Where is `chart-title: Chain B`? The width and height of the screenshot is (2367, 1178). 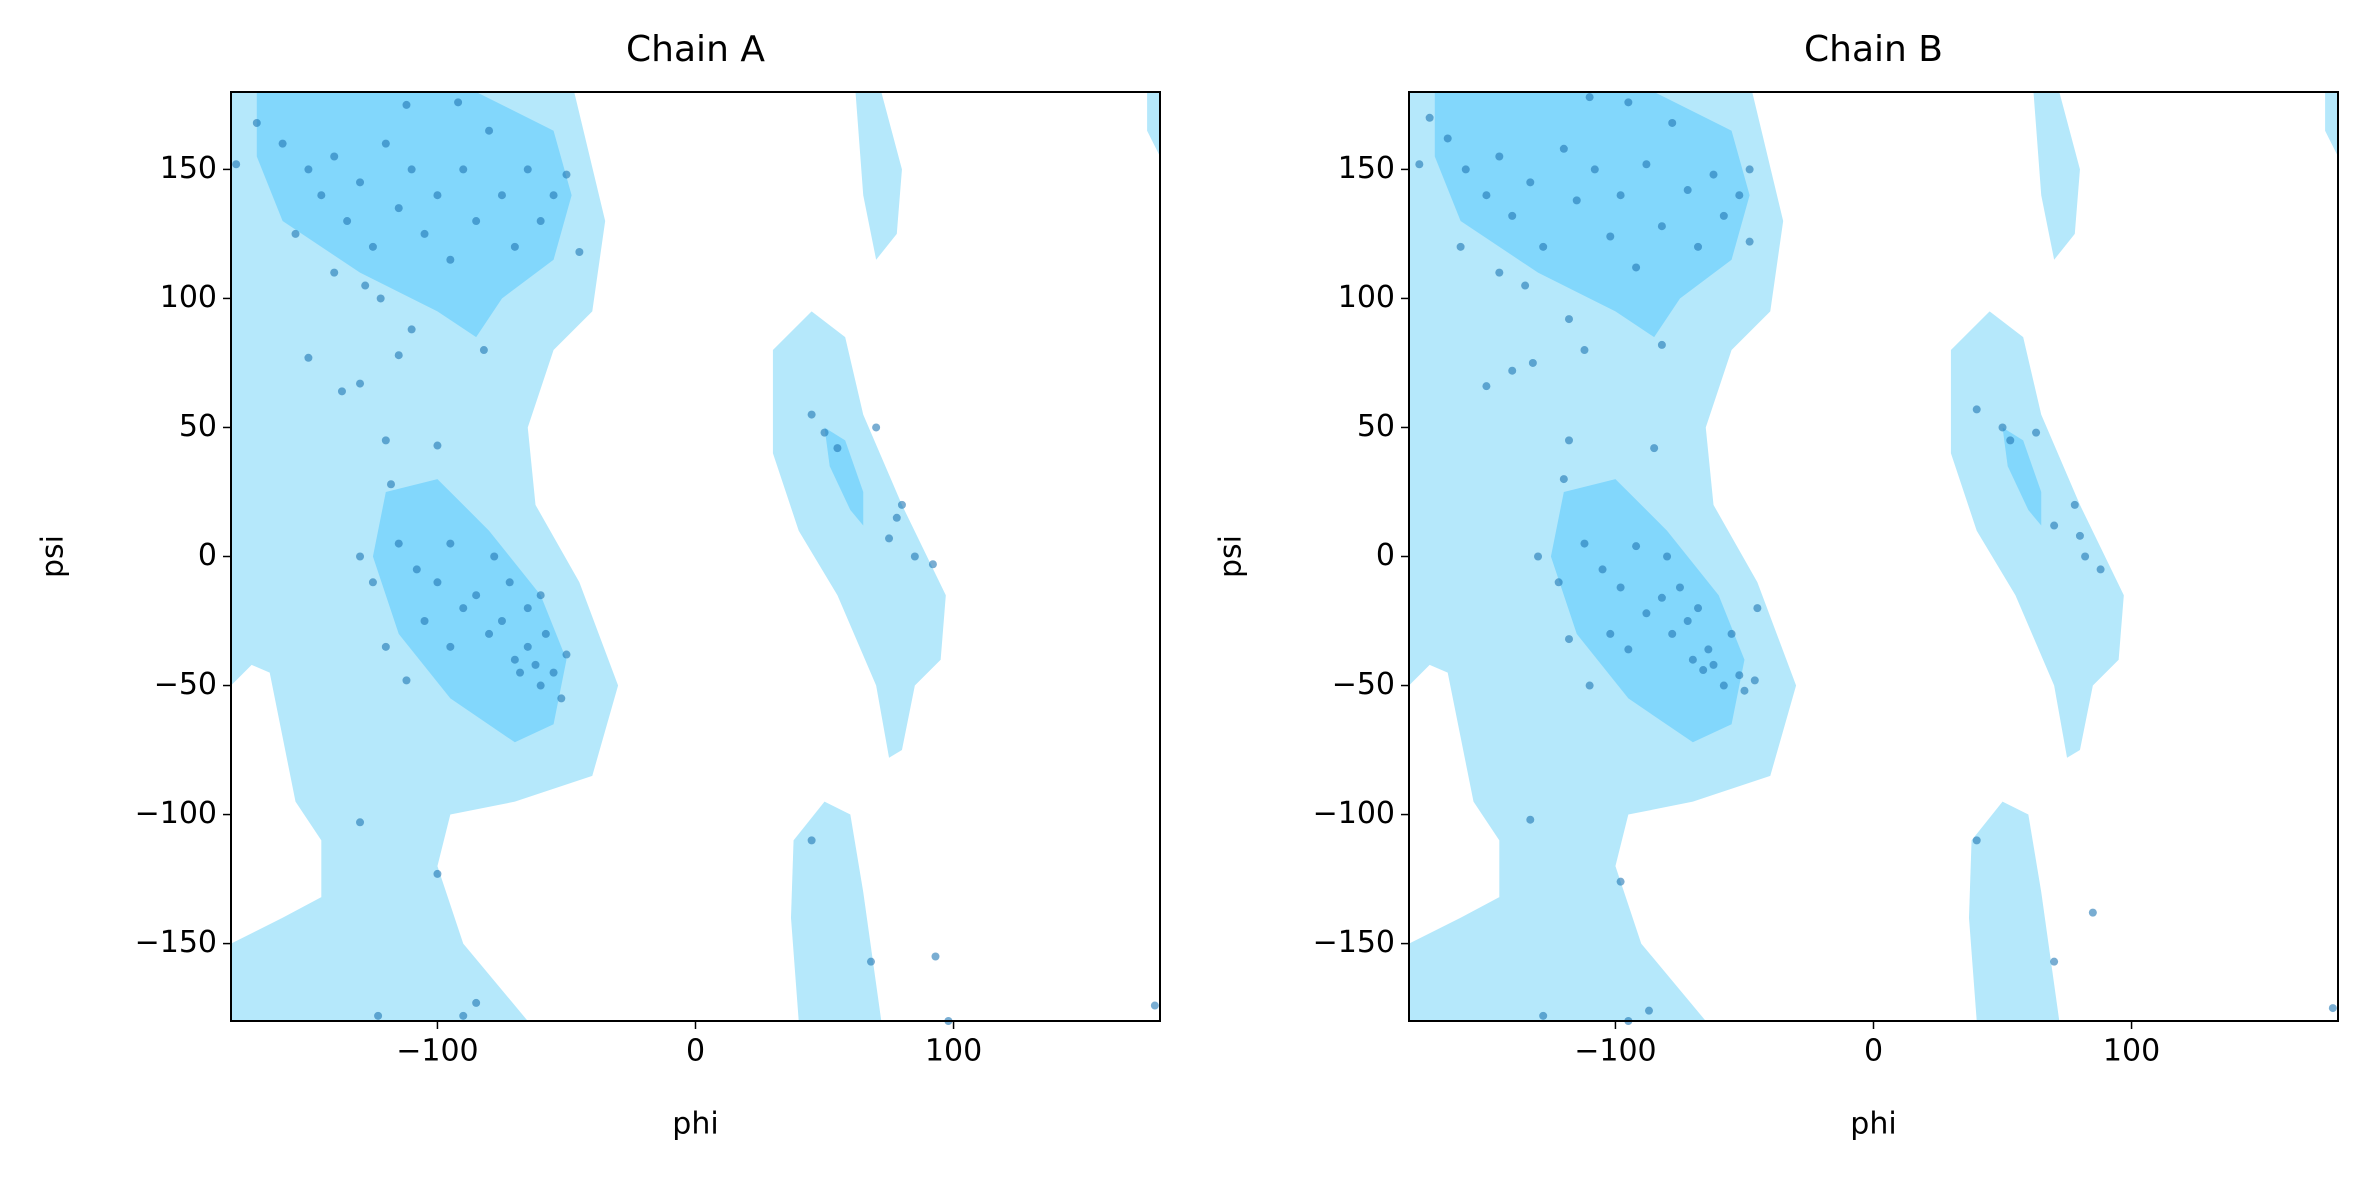 chart-title: Chain B is located at coordinates (1873, 49).